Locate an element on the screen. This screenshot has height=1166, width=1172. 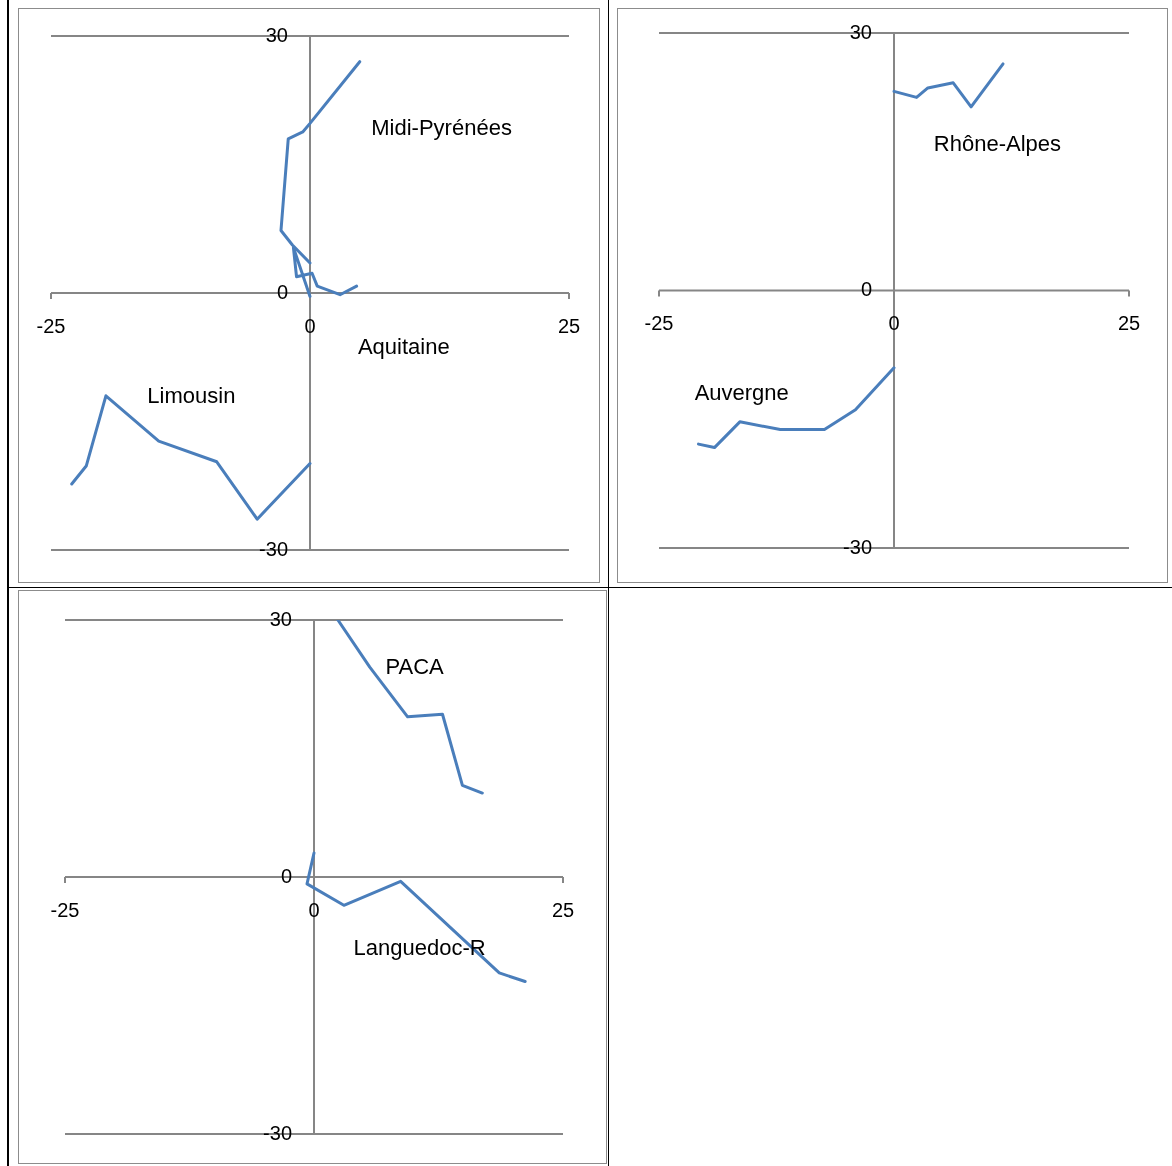
annotation: Limousin is located at coordinates (191, 396).